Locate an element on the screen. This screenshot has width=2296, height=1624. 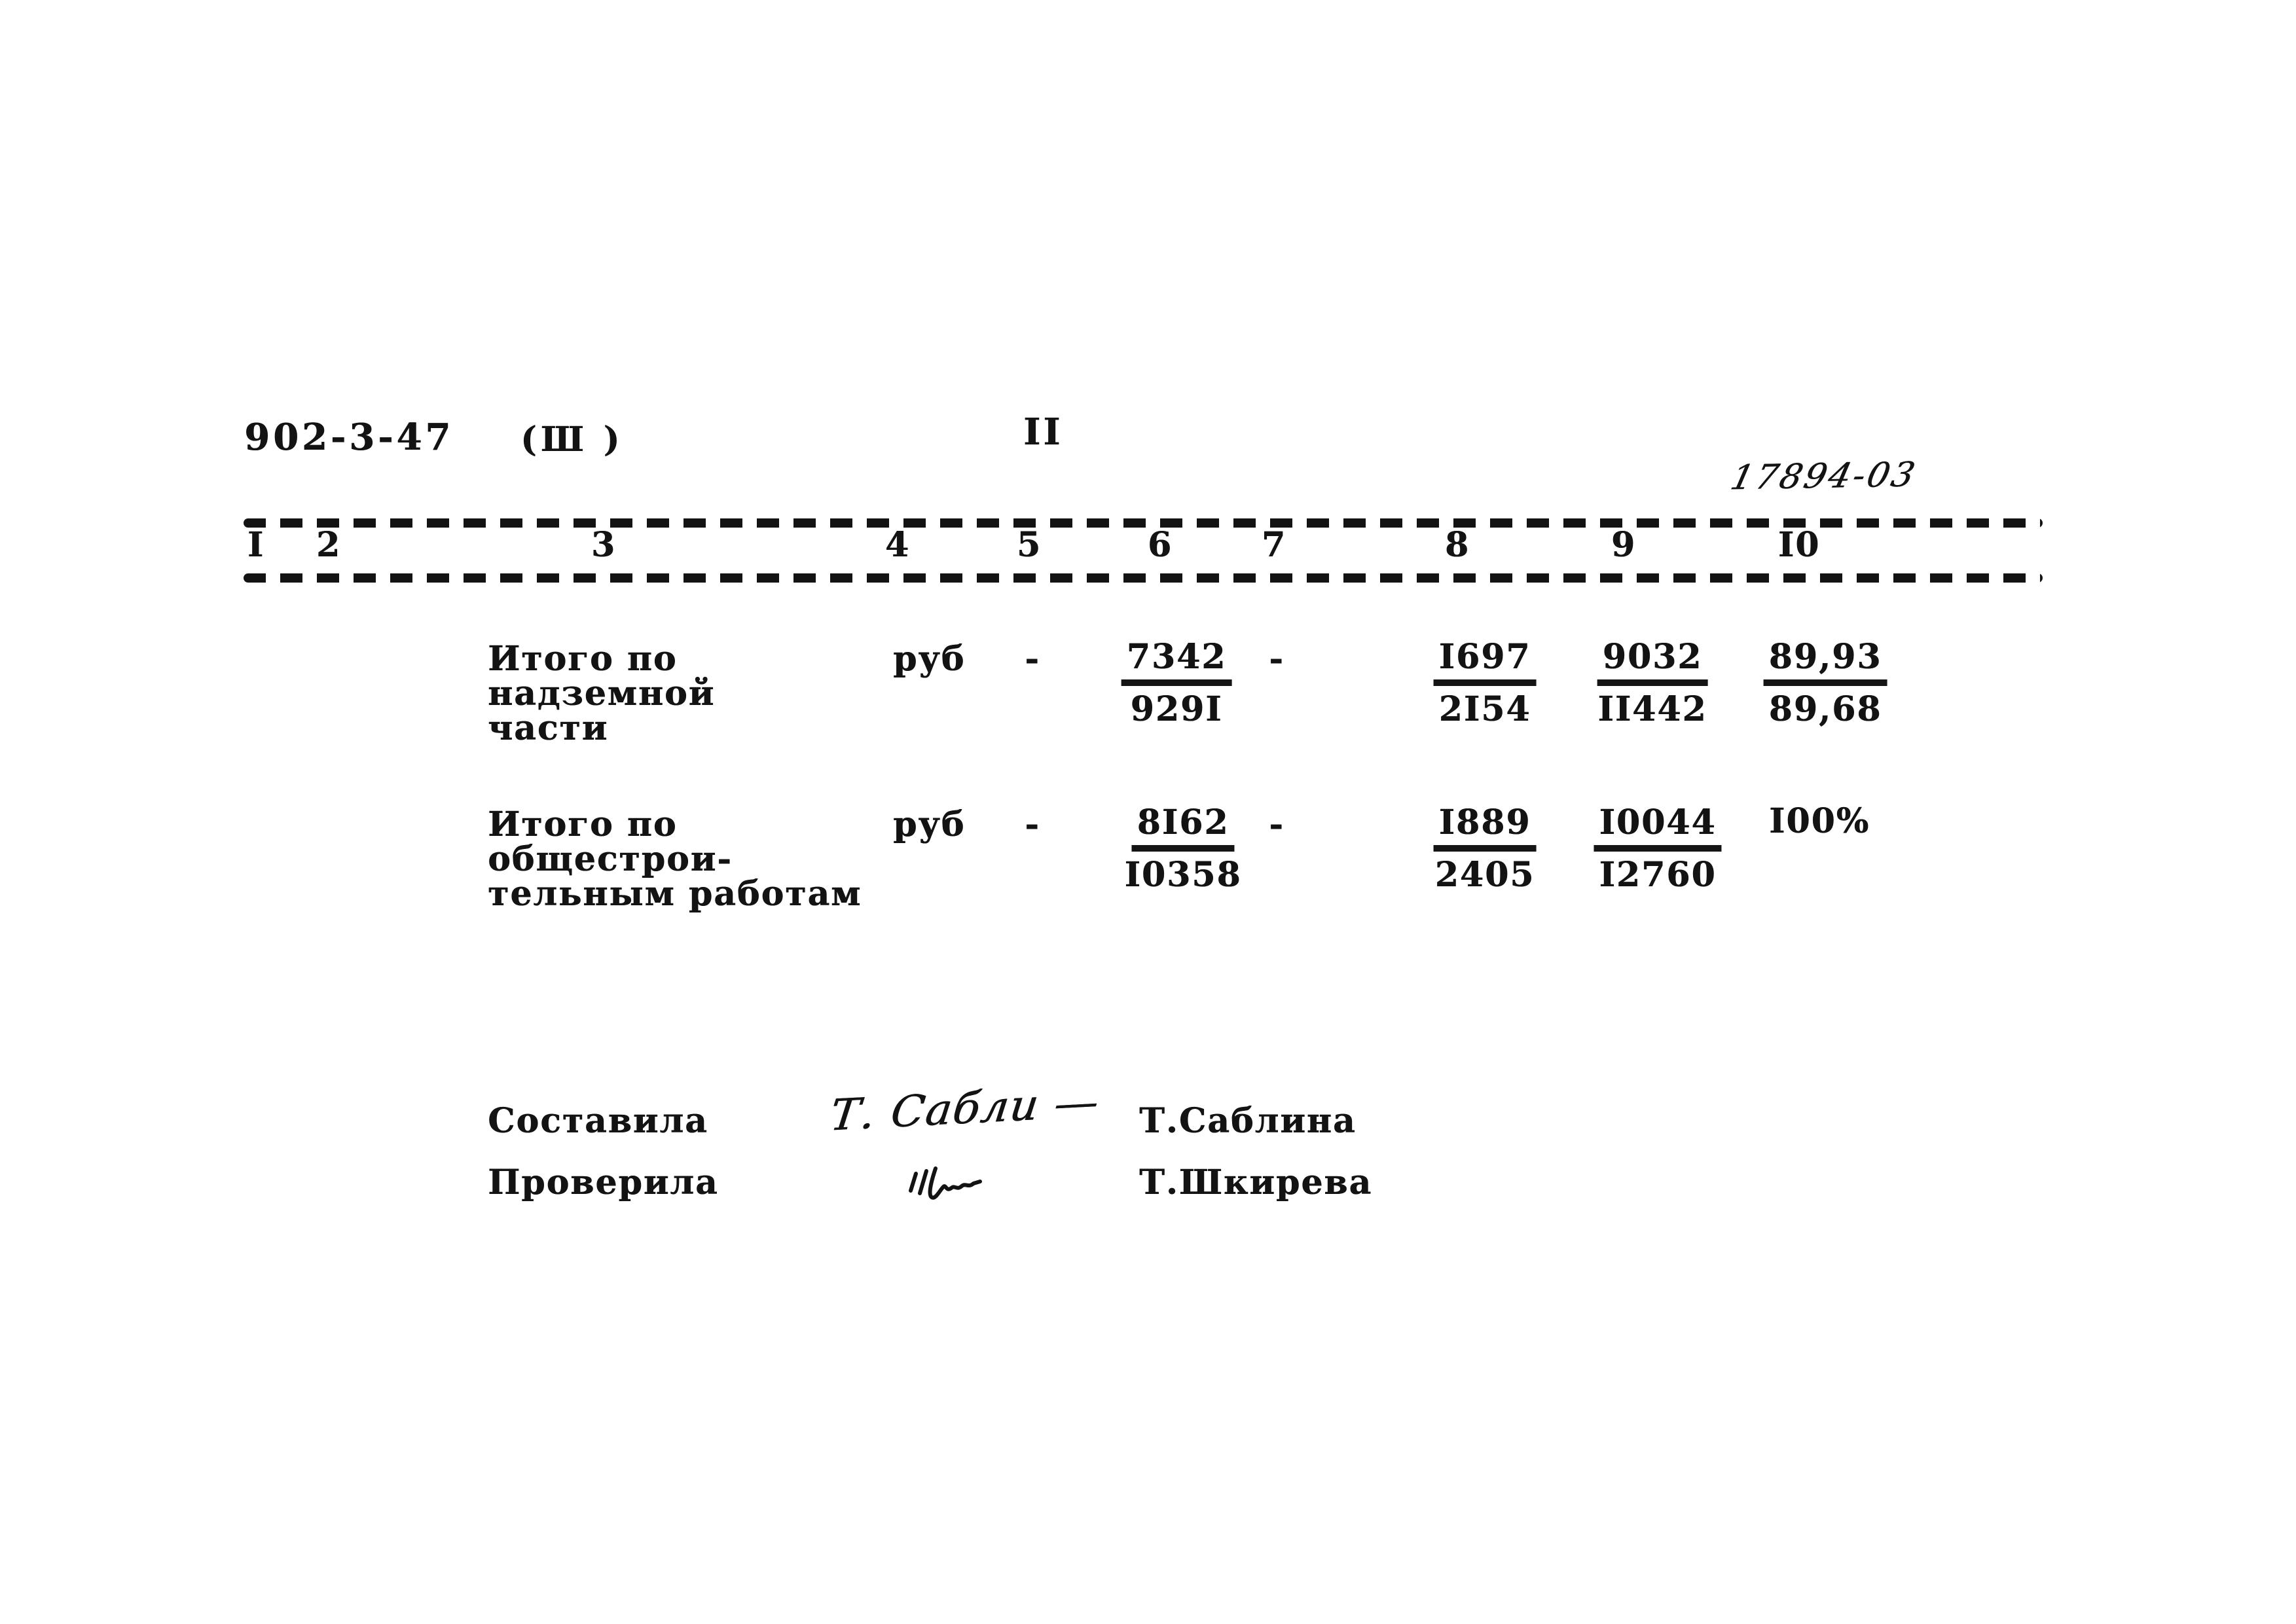
fraction-numerator: 7342 is located at coordinates (1176, 663).